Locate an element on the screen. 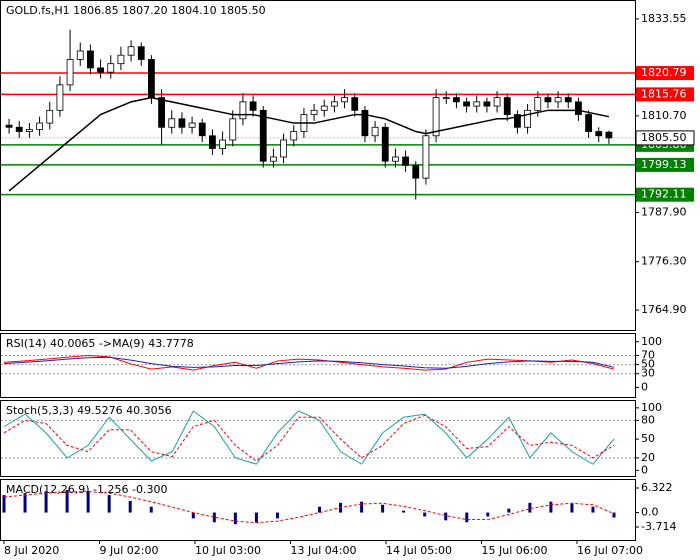 This screenshot has height=560, width=700. y-tick-label: 1776.30 is located at coordinates (664, 261).